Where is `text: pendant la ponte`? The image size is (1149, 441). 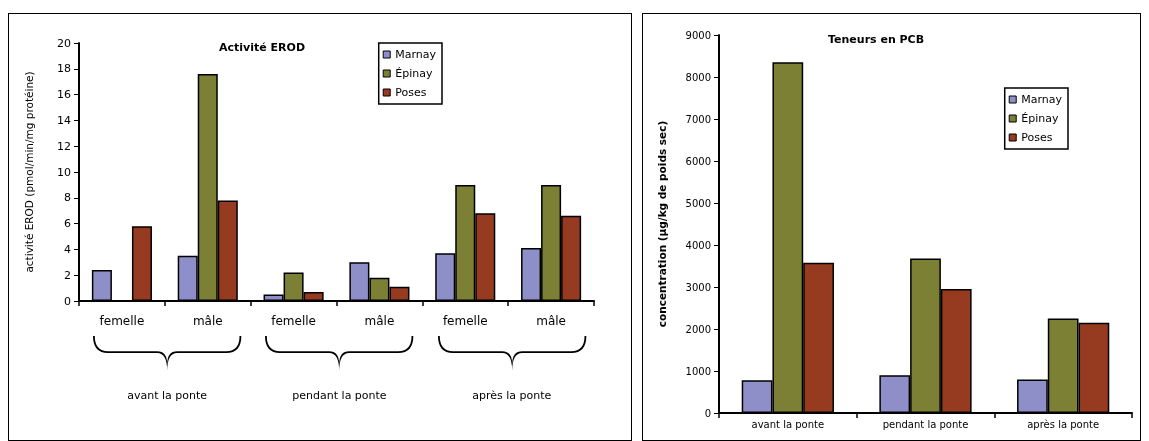 text: pendant la ponte is located at coordinates (339, 395).